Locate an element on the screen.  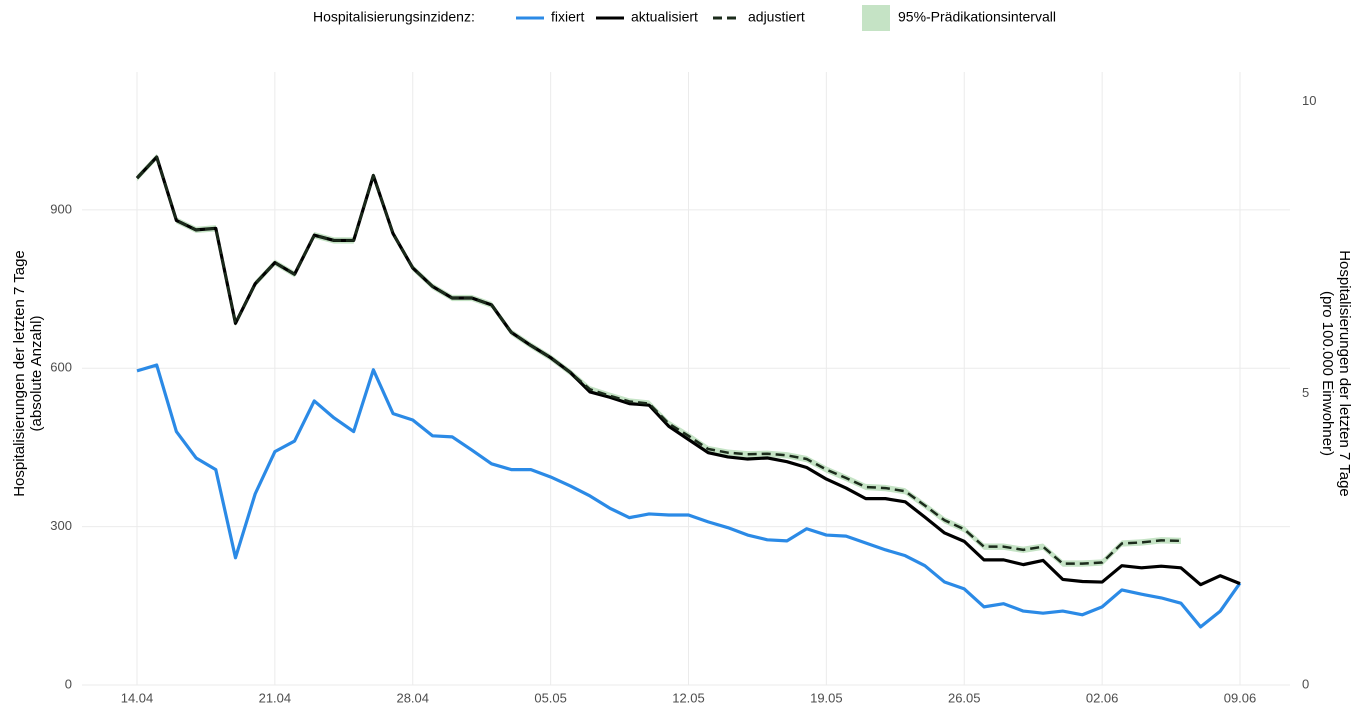
x-tick-label: 12.05 is located at coordinates (688, 697).